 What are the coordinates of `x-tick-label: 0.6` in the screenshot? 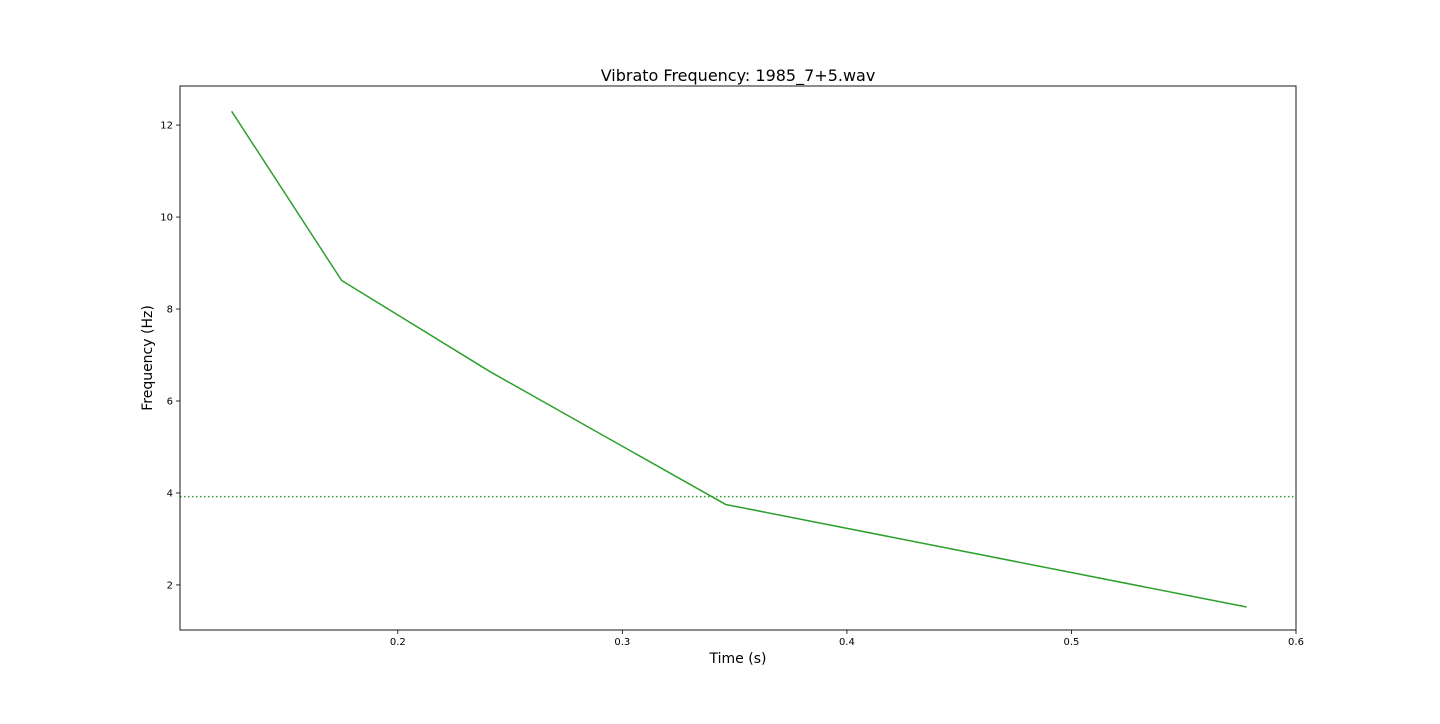 It's located at (1296, 642).